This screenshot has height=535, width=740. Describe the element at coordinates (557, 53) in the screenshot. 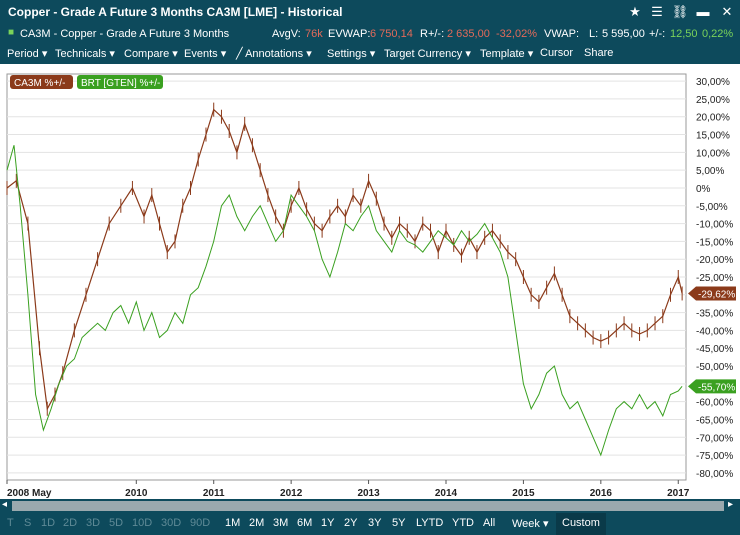

I see `menu-cursor: Cursor` at that location.